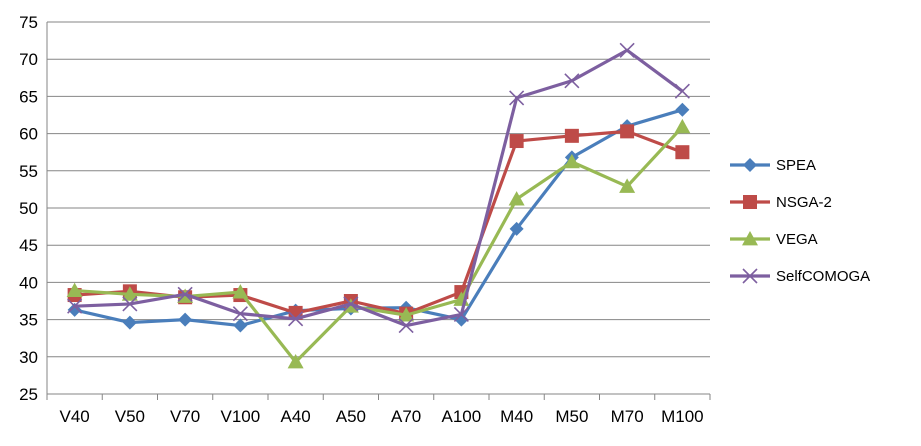 This screenshot has height=446, width=921. What do you see at coordinates (797, 239) in the screenshot?
I see `legend-label: VEGA` at bounding box center [797, 239].